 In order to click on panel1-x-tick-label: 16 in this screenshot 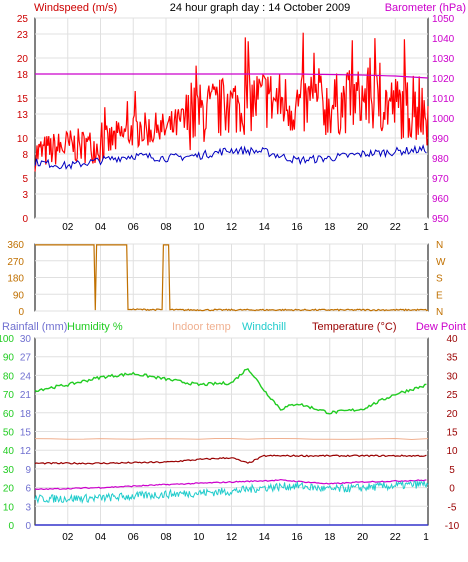, I will do `click(297, 227)`.